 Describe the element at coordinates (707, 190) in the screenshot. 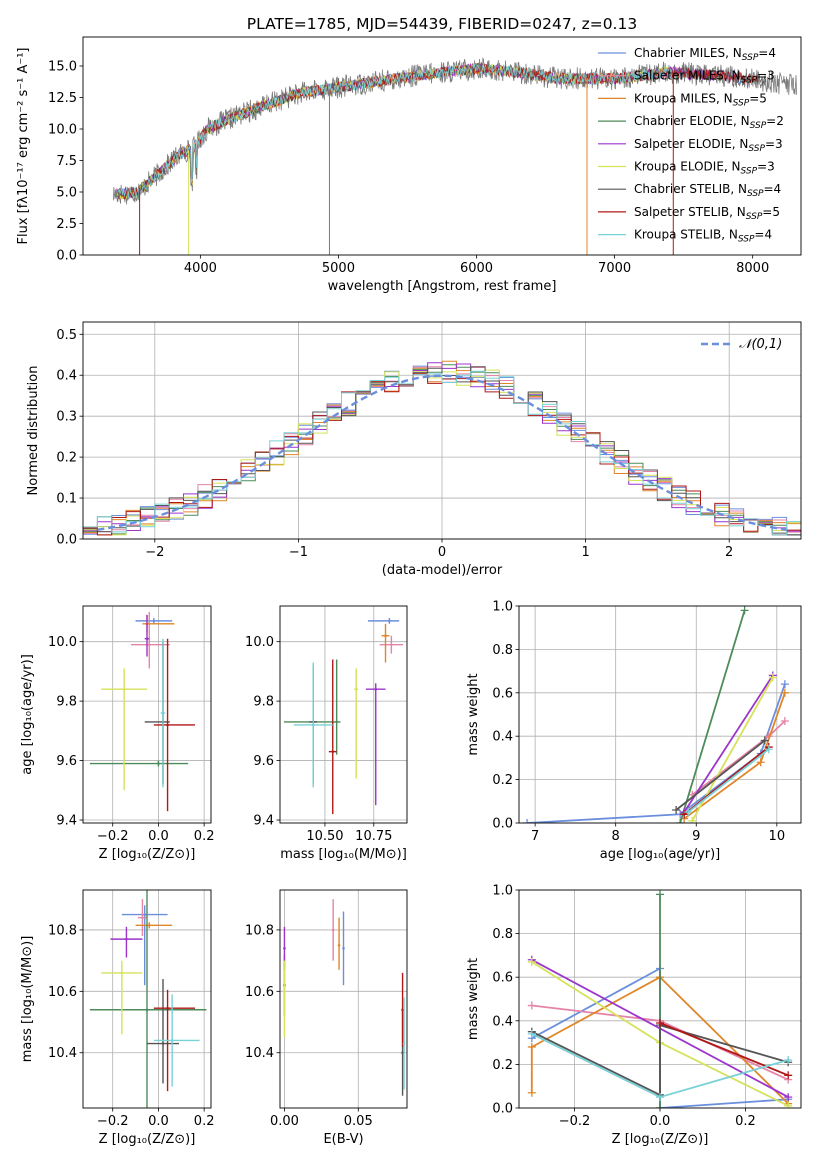

I see `legend-label: Chabrier STELIB, NSSP=4` at that location.